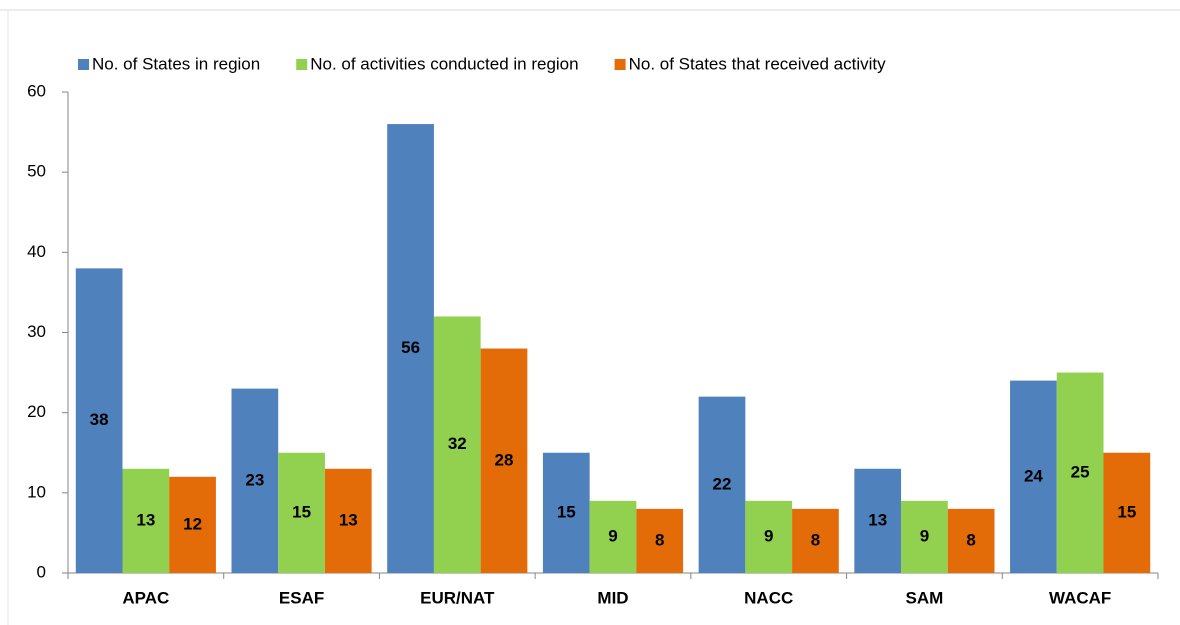 Image resolution: width=1180 pixels, height=625 pixels. Describe the element at coordinates (925, 597) in the screenshot. I see `x-tick-label: SAM` at that location.